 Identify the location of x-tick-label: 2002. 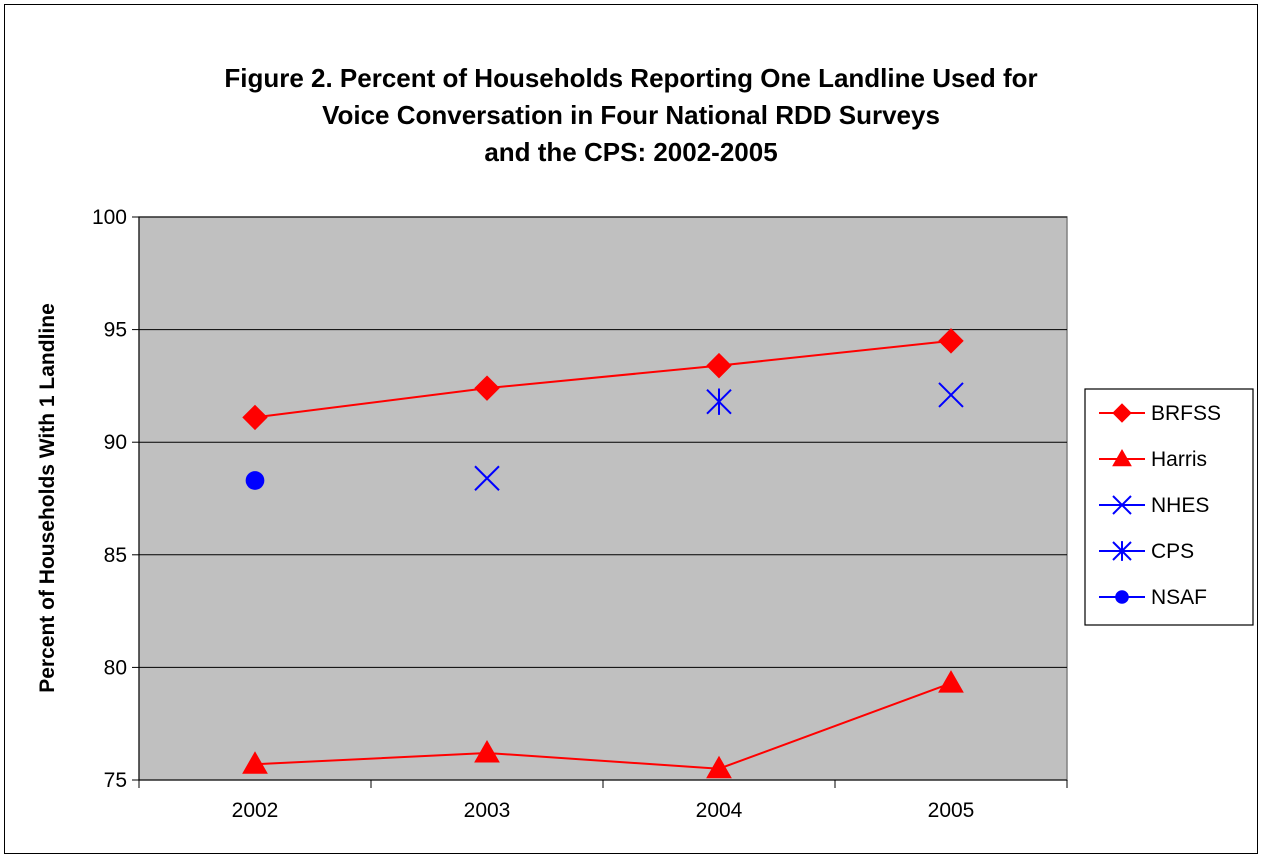
(255, 810).